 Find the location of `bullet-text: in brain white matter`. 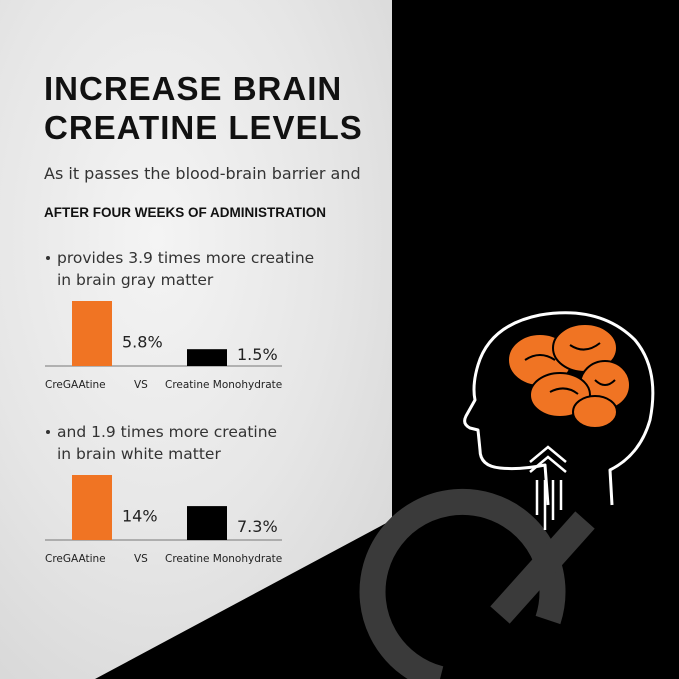

bullet-text: in brain white matter is located at coordinates (139, 454).